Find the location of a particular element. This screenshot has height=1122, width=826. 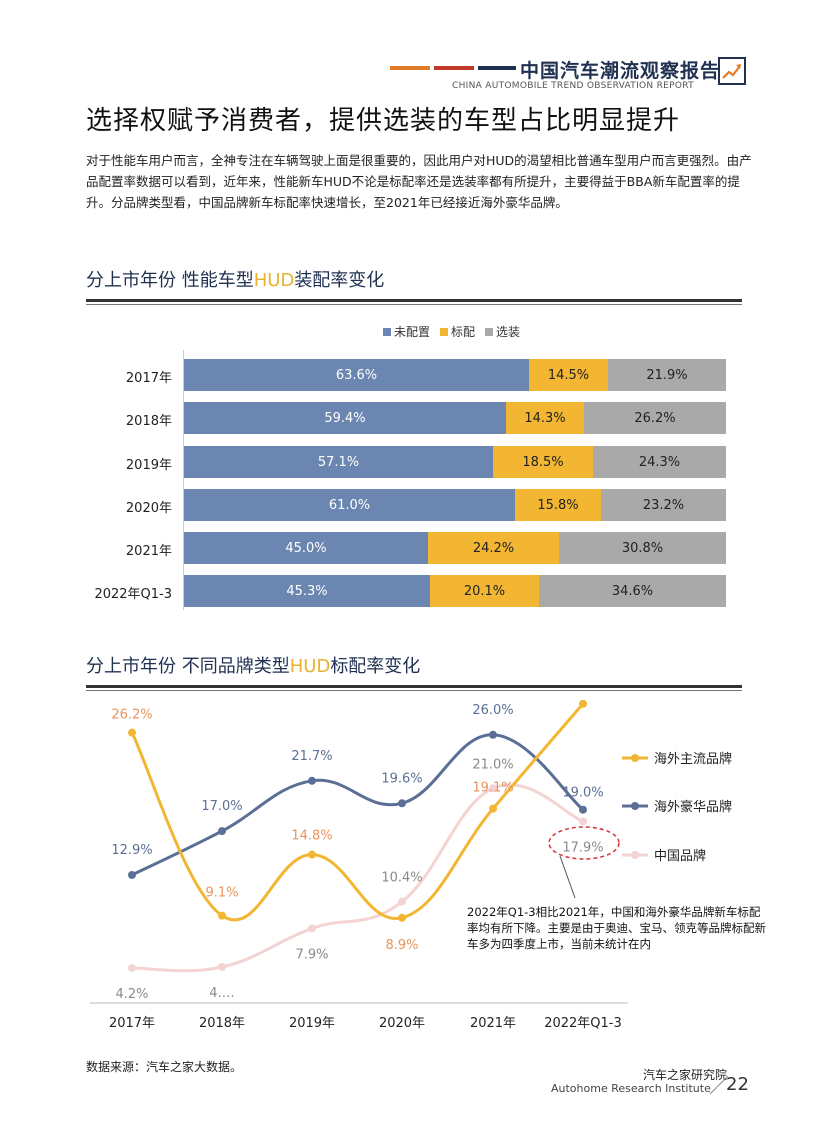

bar-segment-unconfigured: 61.0% is located at coordinates (349, 505).